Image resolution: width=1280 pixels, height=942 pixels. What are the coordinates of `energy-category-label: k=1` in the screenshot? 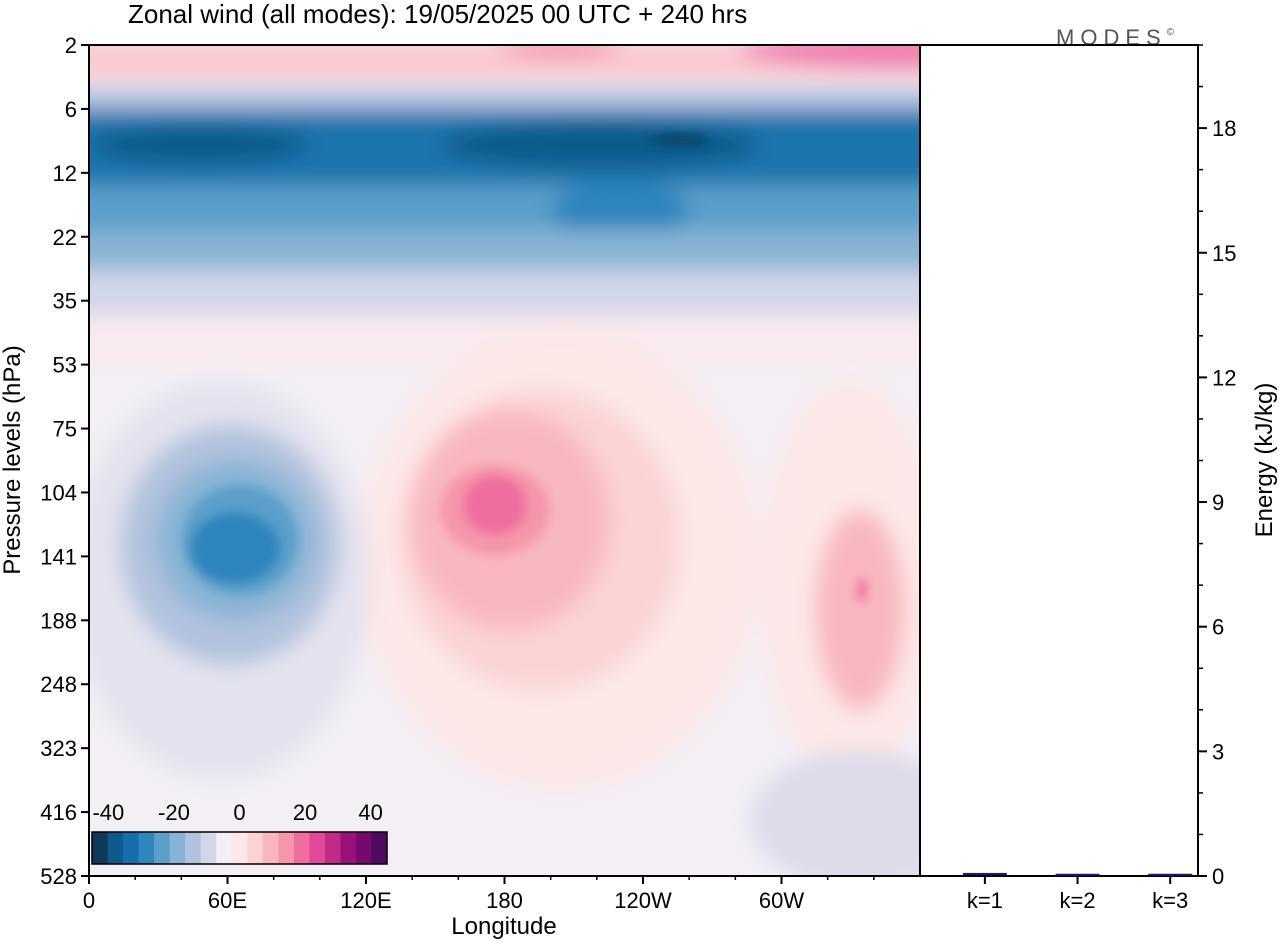 It's located at (985, 900).